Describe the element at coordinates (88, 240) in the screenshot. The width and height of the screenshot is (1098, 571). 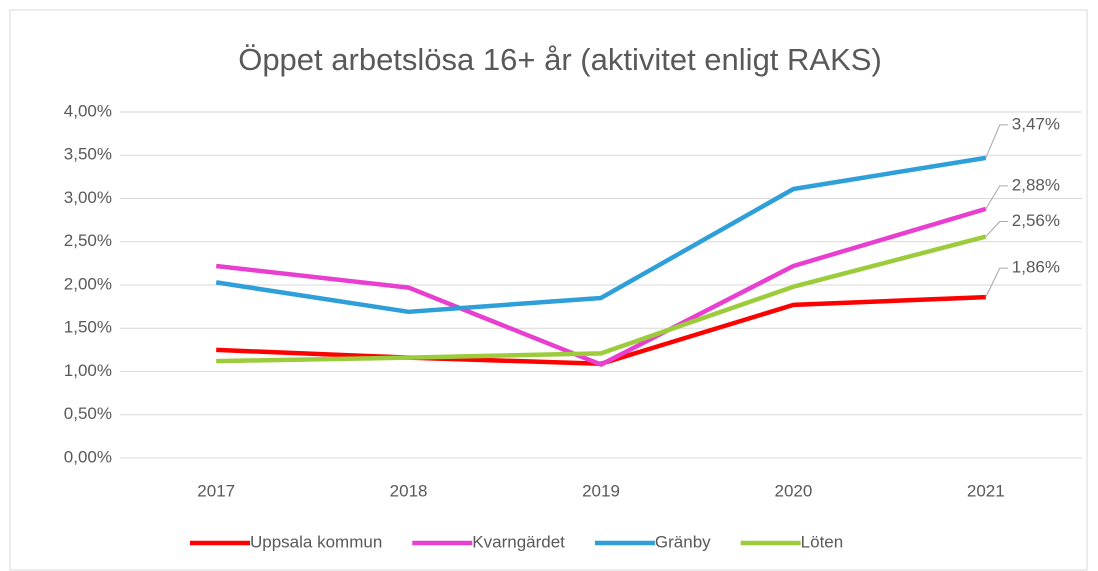
I see `y-tick-label: 2,50%` at that location.